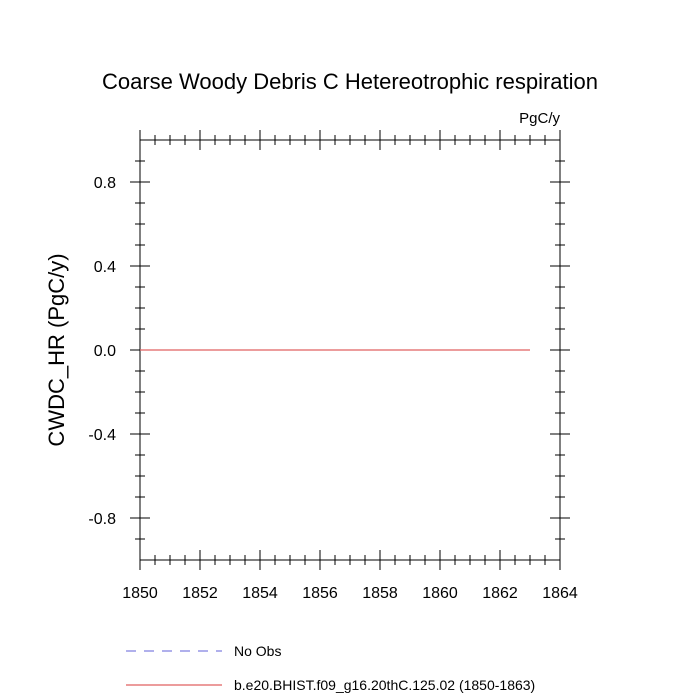 The height and width of the screenshot is (700, 700). I want to click on x-tick-label: 1858, so click(380, 593).